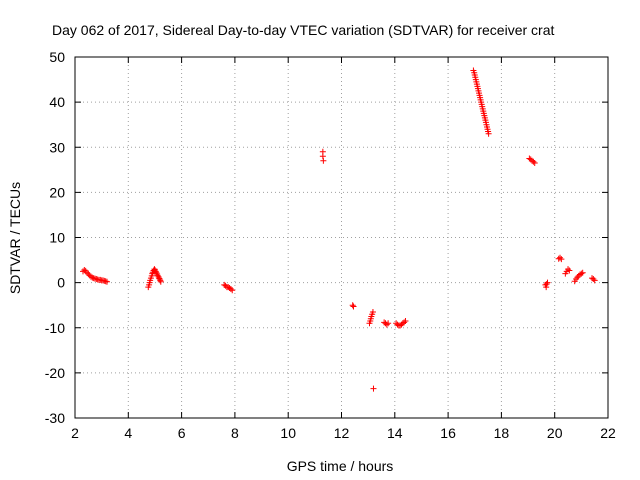  I want to click on x-tick-label: 4, so click(128, 433).